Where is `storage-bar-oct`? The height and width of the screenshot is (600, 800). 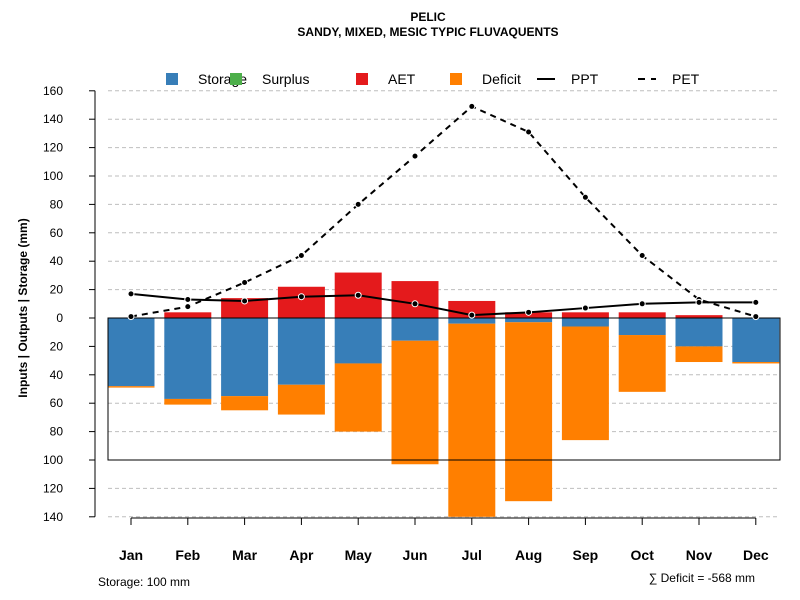 storage-bar-oct is located at coordinates (642, 327).